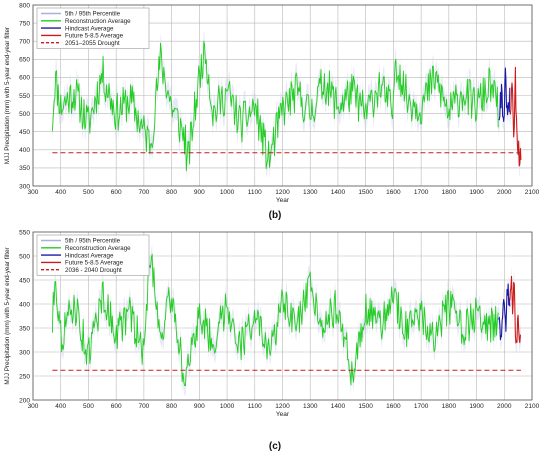 This screenshot has width=550, height=455. What do you see at coordinates (92, 43) in the screenshot?
I see `legend-label: 2051–2055 Drought` at bounding box center [92, 43].